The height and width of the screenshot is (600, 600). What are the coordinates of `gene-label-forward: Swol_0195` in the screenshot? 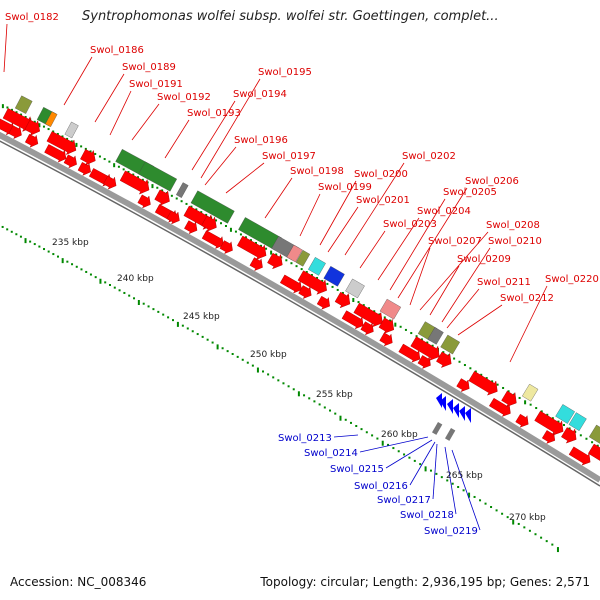 It's located at (285, 72).